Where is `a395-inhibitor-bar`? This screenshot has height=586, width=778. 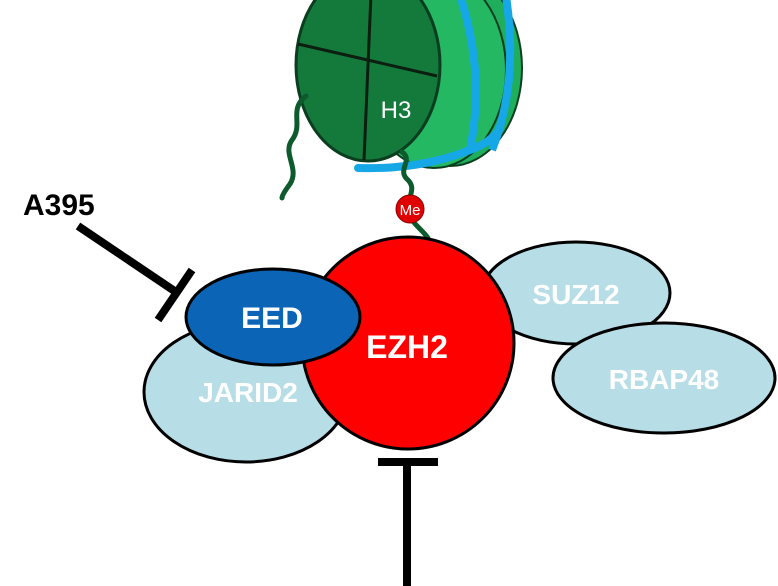 a395-inhibitor-bar is located at coordinates (135, 272).